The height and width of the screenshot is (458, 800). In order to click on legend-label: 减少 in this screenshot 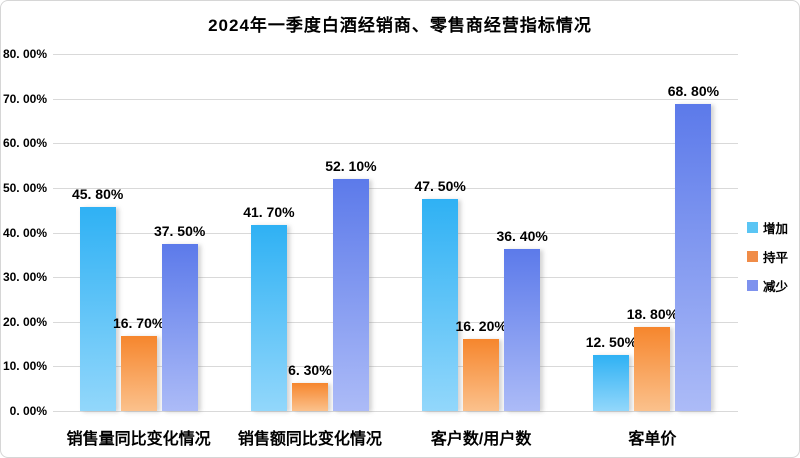, I will do `click(776, 287)`.